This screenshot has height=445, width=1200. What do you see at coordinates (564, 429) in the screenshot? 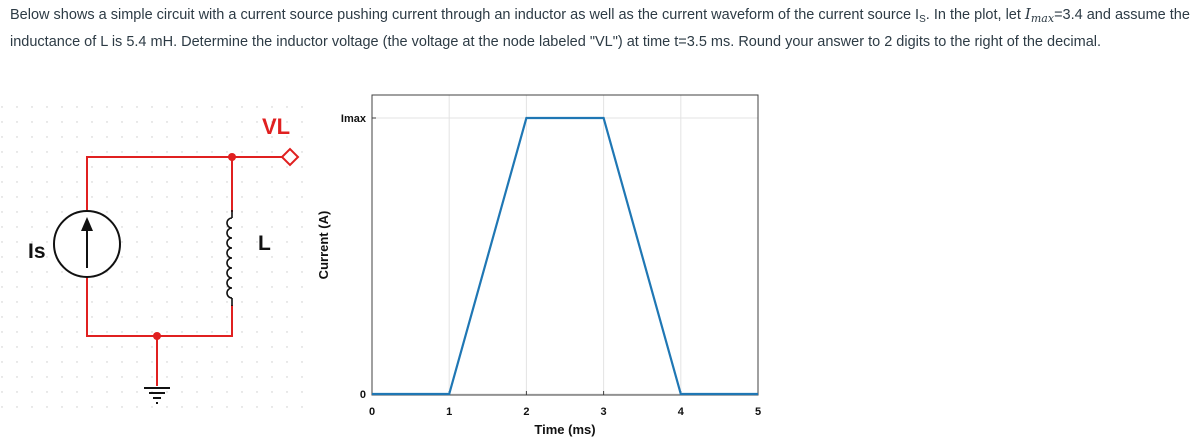
I see `x-axis-label: Time (ms)` at bounding box center [564, 429].